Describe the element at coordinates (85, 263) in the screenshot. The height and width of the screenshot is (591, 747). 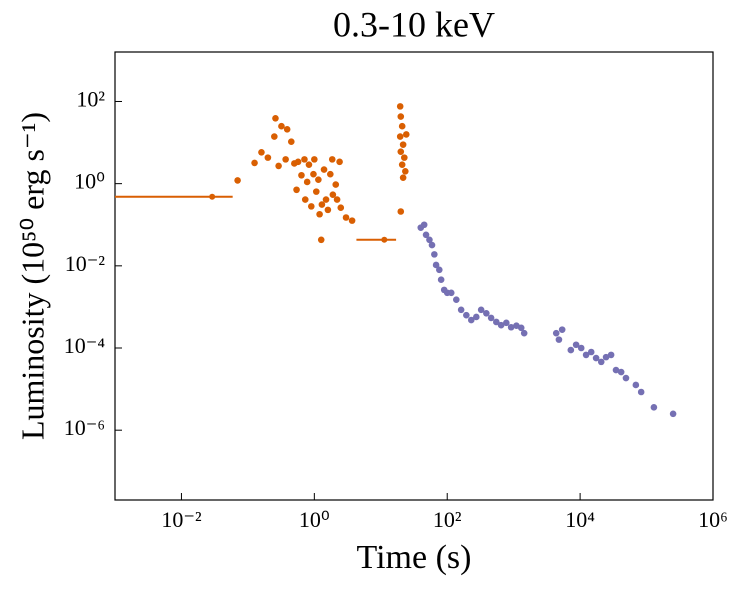
I see `y-tick-label: 10⁻²` at that location.